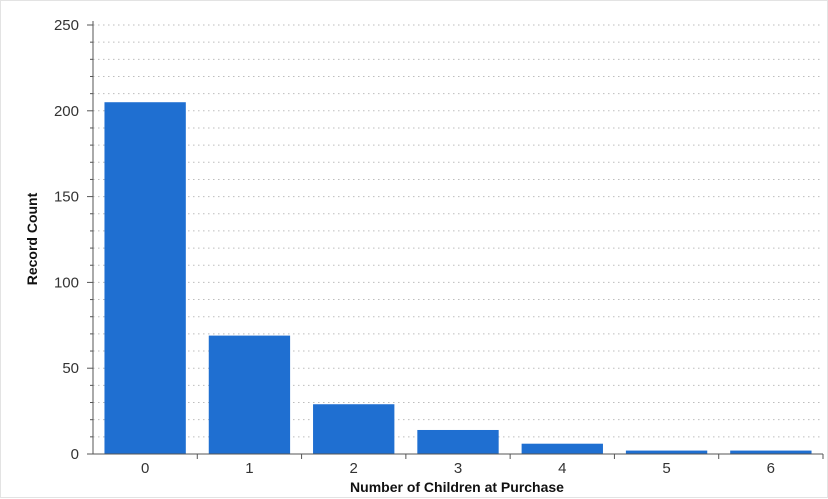 The height and width of the screenshot is (499, 828). I want to click on x-tick-labels: 0 1 2 3 4 5 6, so click(458, 468).